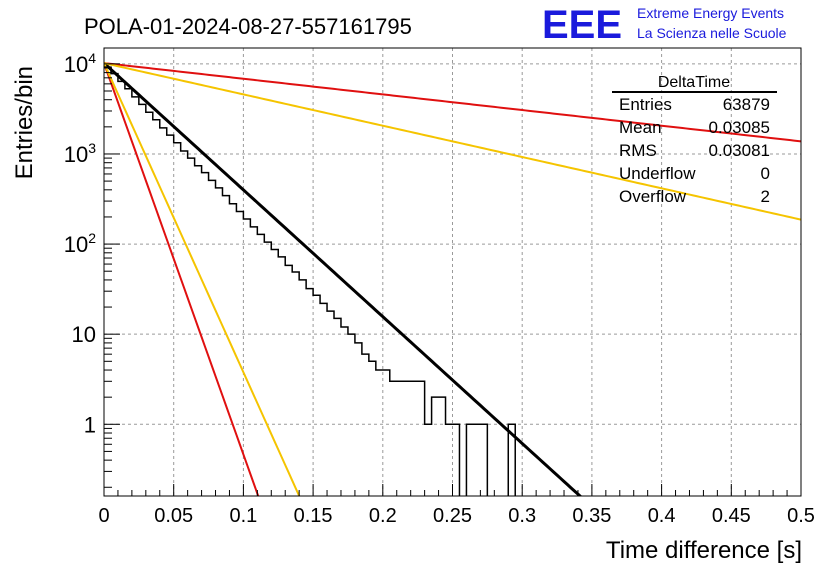 Image resolution: width=836 pixels, height=572 pixels. What do you see at coordinates (103, 516) in the screenshot?
I see `x-tick-label: 0` at bounding box center [103, 516].